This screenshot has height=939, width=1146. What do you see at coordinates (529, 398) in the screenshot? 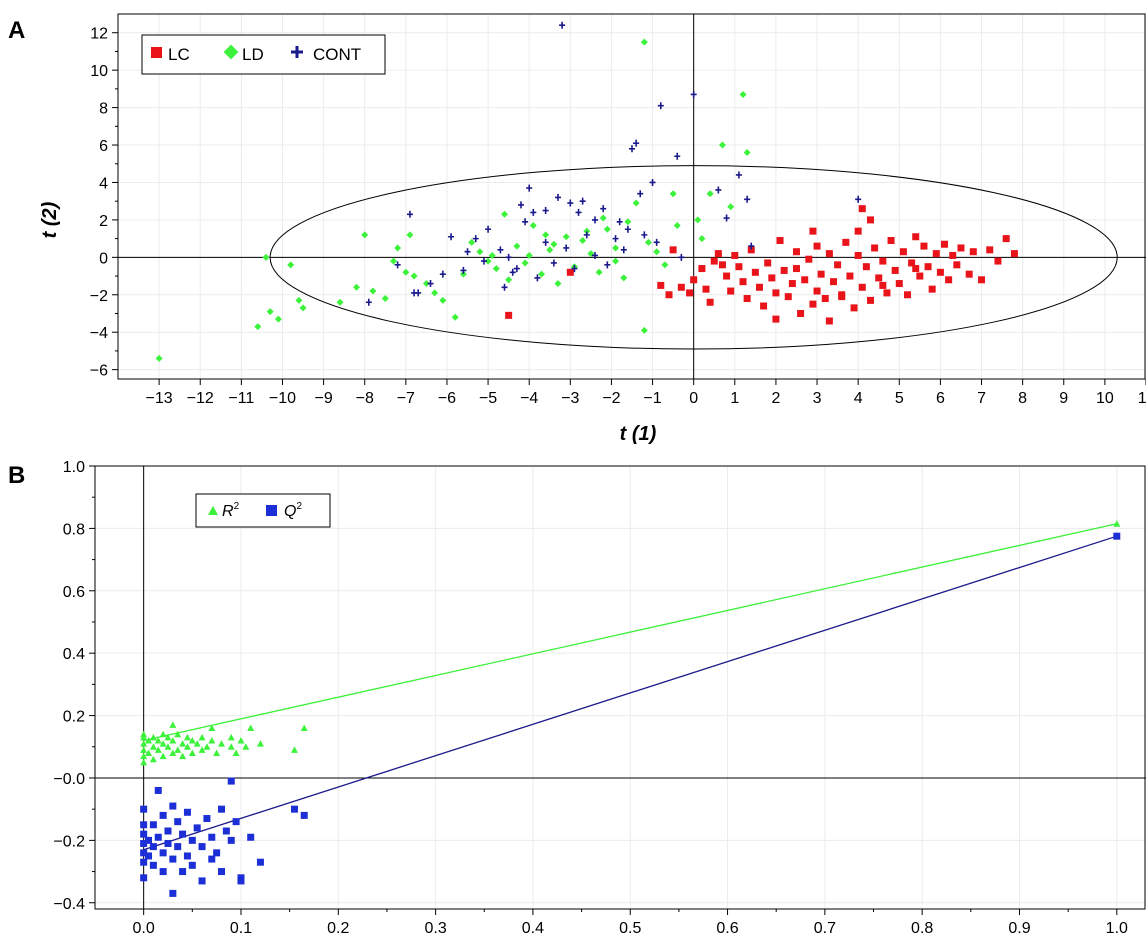
I see `x-tick-label: −4` at bounding box center [529, 398].